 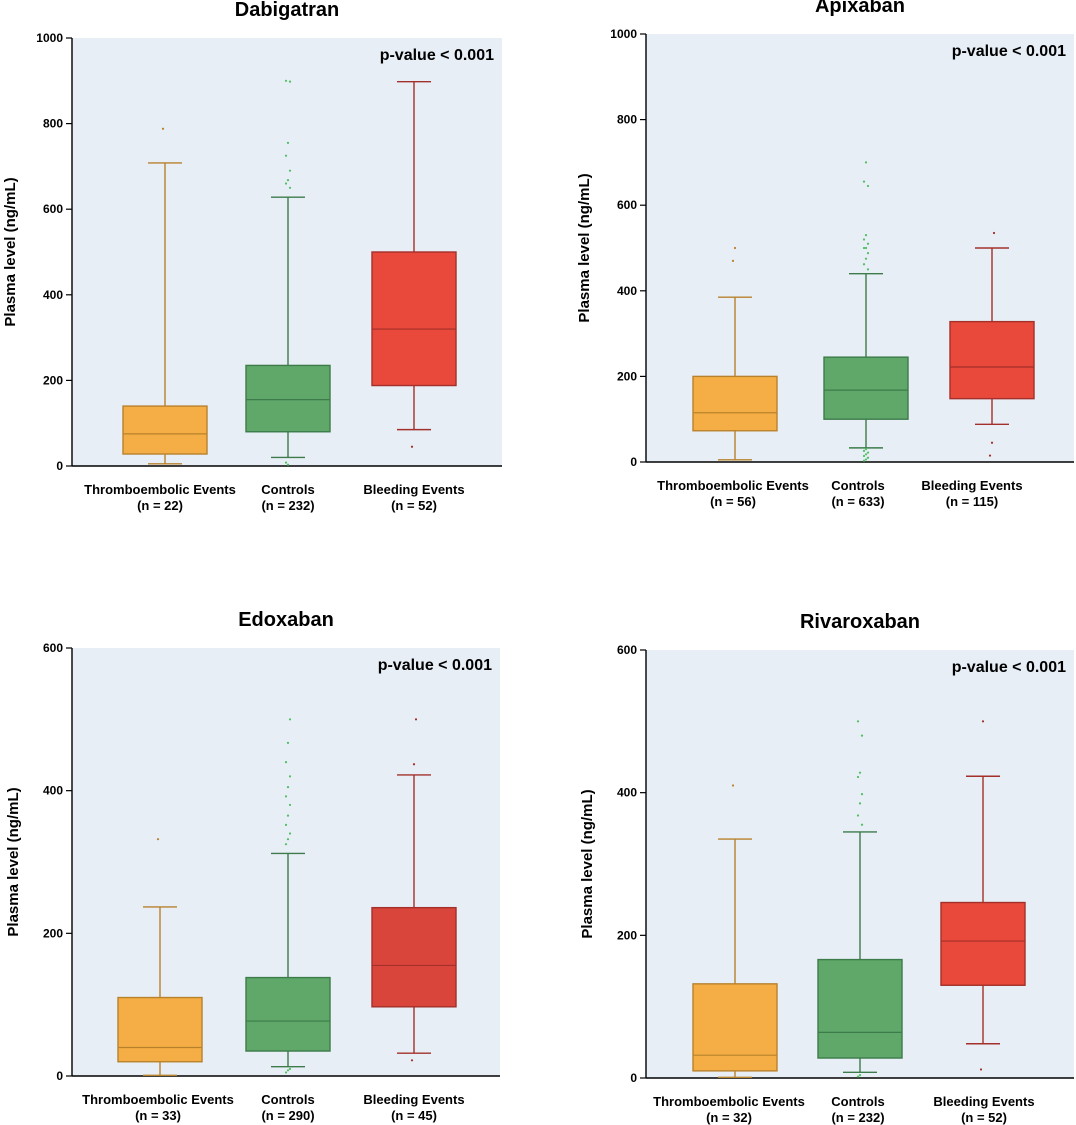 What do you see at coordinates (860, 622) in the screenshot?
I see `chart-title: Rivaroxaban` at bounding box center [860, 622].